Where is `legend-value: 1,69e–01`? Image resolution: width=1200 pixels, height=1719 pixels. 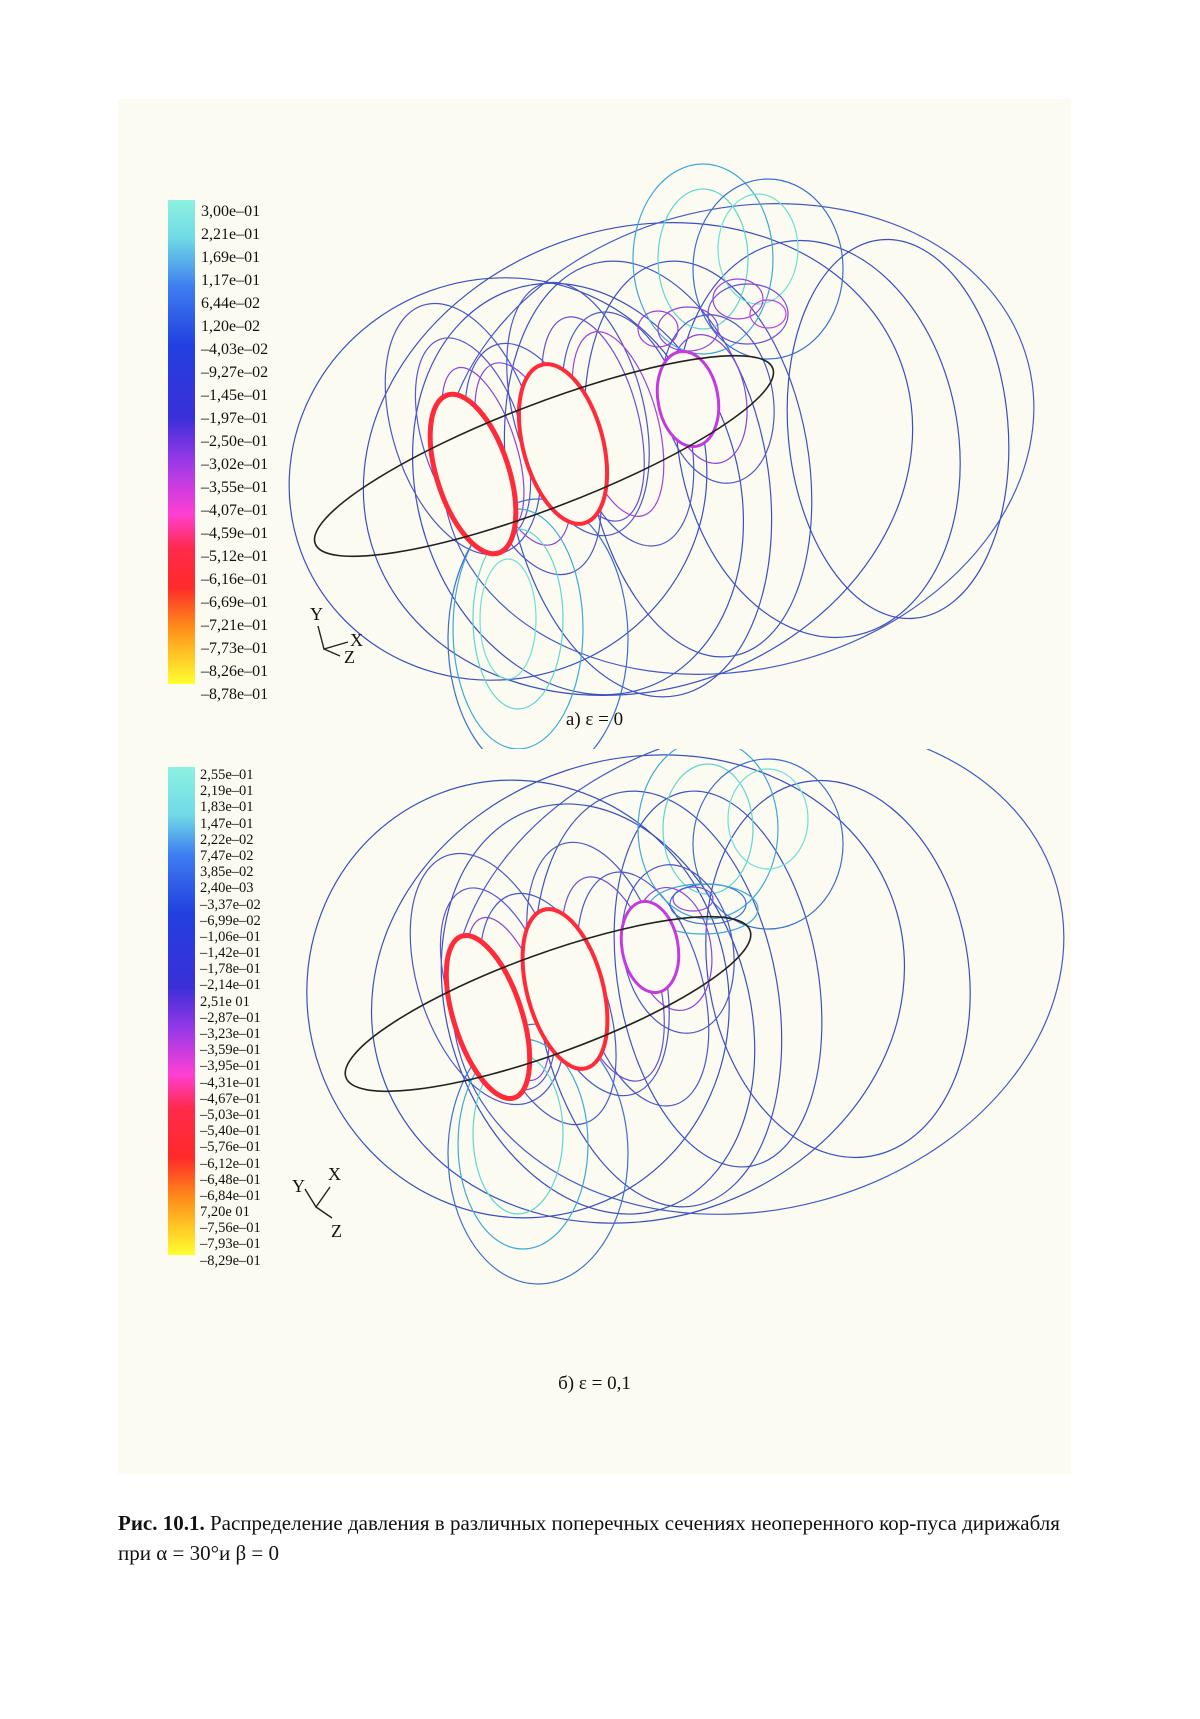 legend-value: 1,69e–01 is located at coordinates (234, 257).